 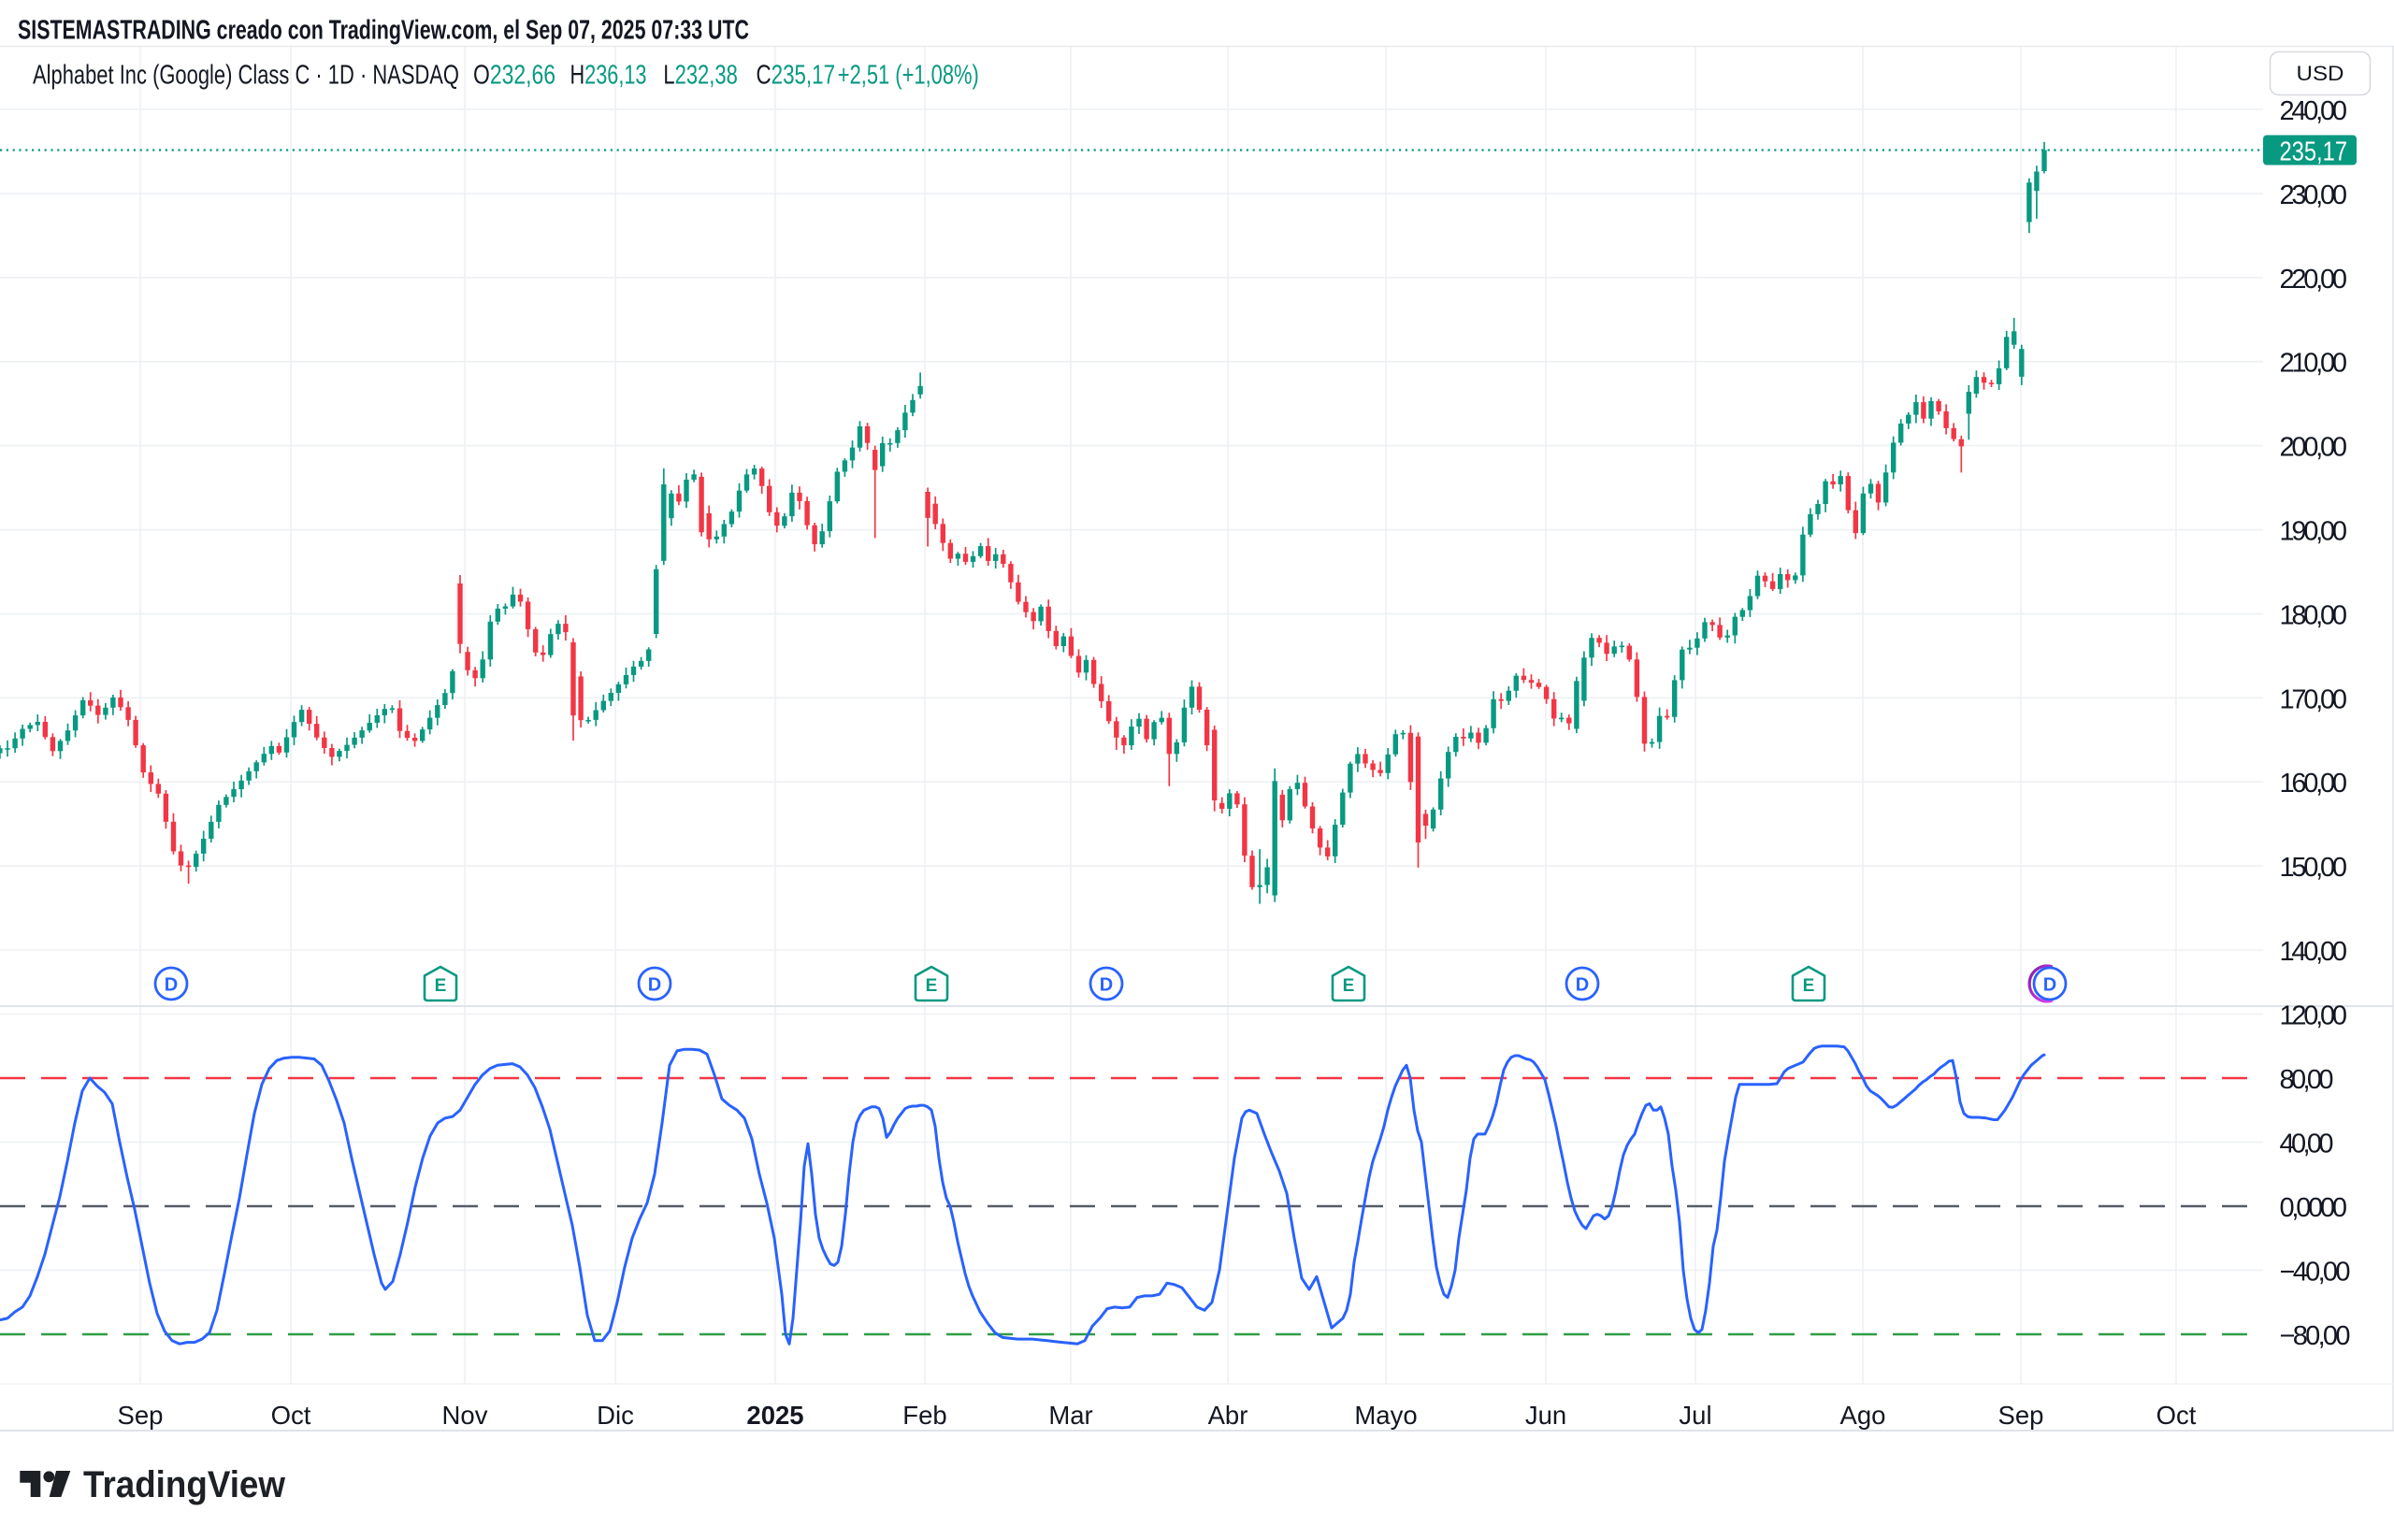 I want to click on svg-text: Nov, so click(x=465, y=1415).